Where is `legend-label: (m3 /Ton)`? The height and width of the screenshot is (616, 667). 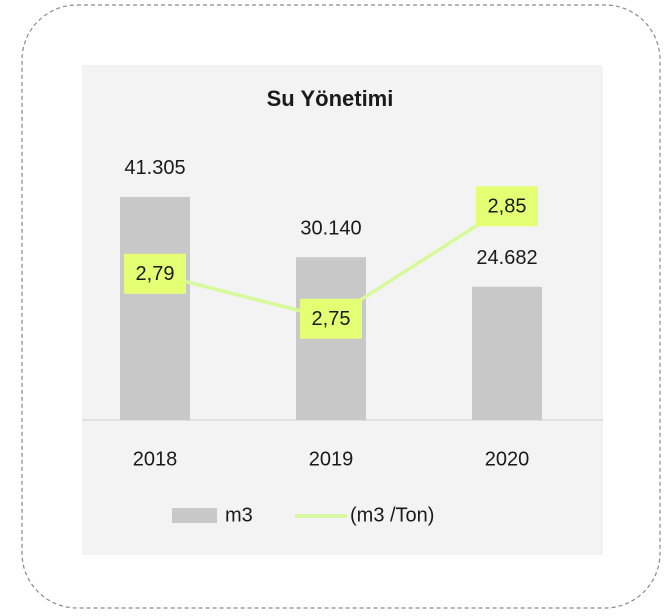 legend-label: (m3 /Ton) is located at coordinates (392, 515).